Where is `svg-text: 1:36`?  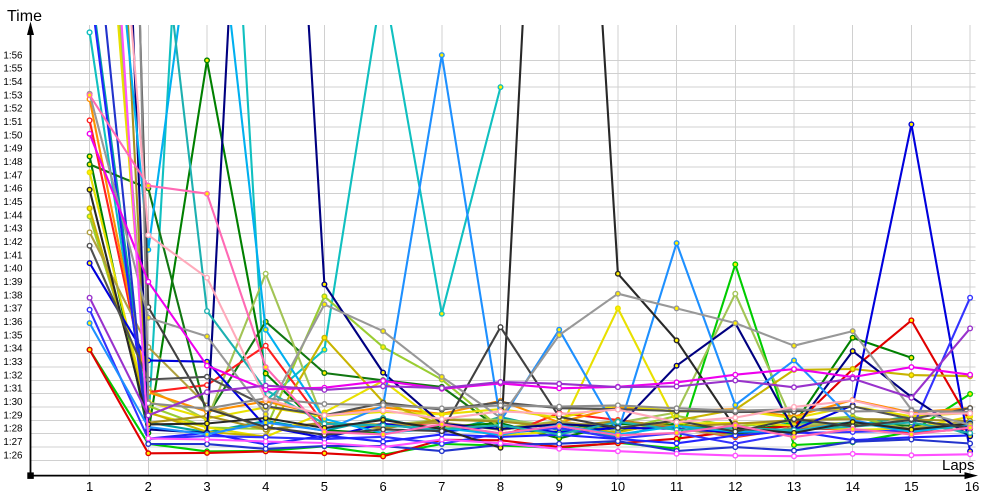 svg-text: 1:36 is located at coordinates (13, 322).